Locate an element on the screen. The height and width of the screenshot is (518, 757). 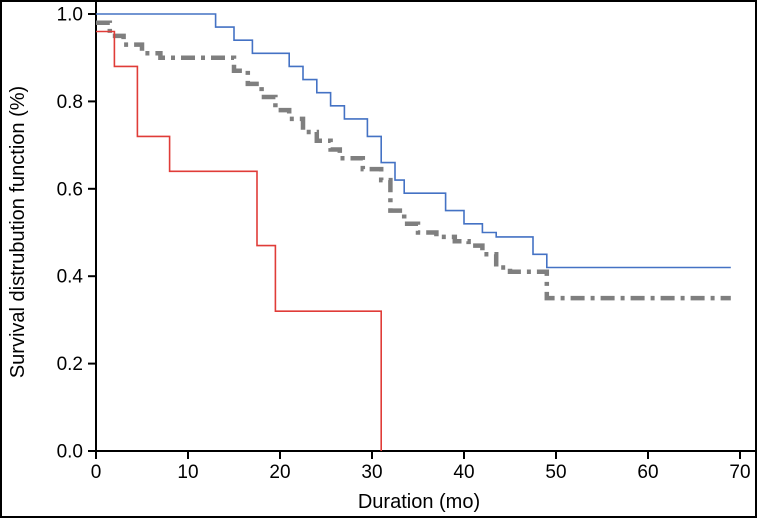
x-tick-label: 40 is located at coordinates (463, 472).